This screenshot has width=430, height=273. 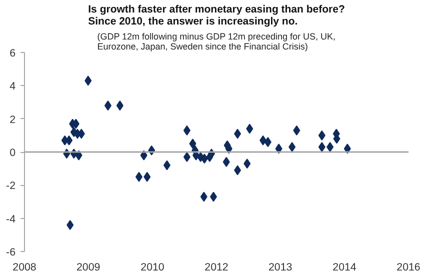 I want to click on chart-title: Is growth faster after monetary easing than before? Since 2010, the answer is increasingly no., so click(x=216, y=16).